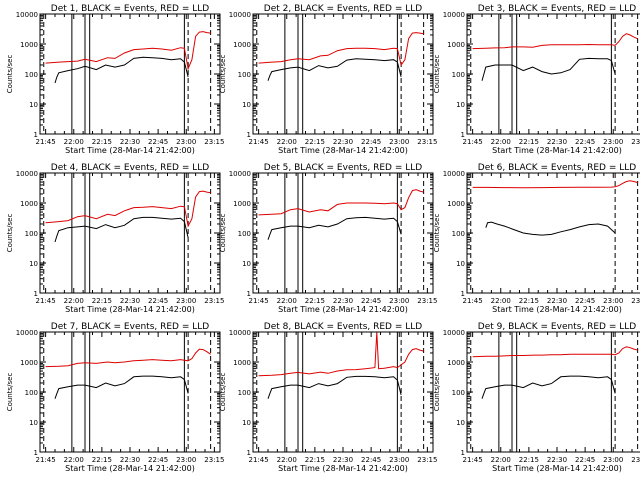  What do you see at coordinates (130, 168) in the screenshot?
I see `panel-title: Det 4, BLACK = Events, RED = LLD` at bounding box center [130, 168].